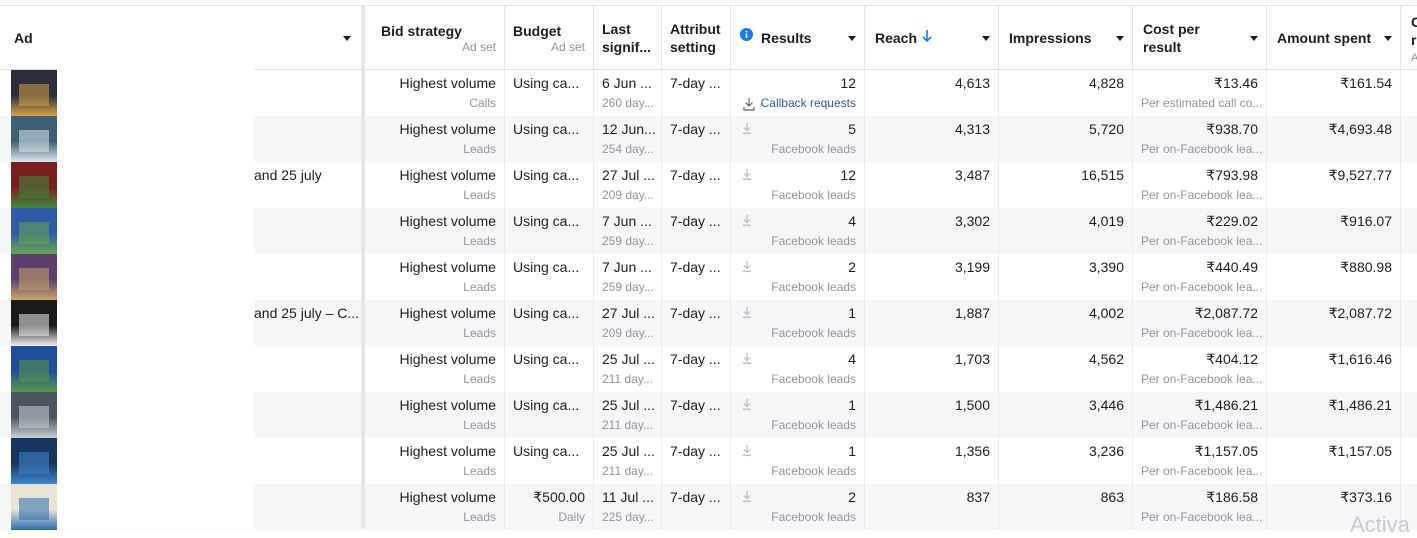  What do you see at coordinates (1414, 40) in the screenshot?
I see `col-next-title-2: r` at bounding box center [1414, 40].